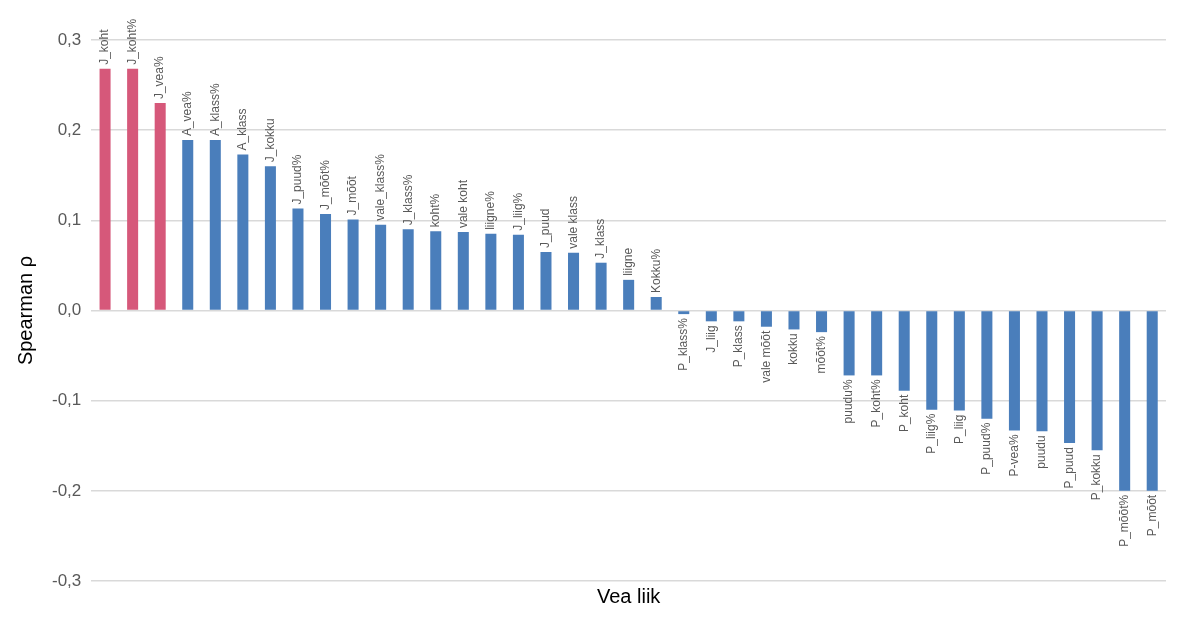  Describe the element at coordinates (545, 228) in the screenshot. I see `x-tick-label: J_puud` at that location.